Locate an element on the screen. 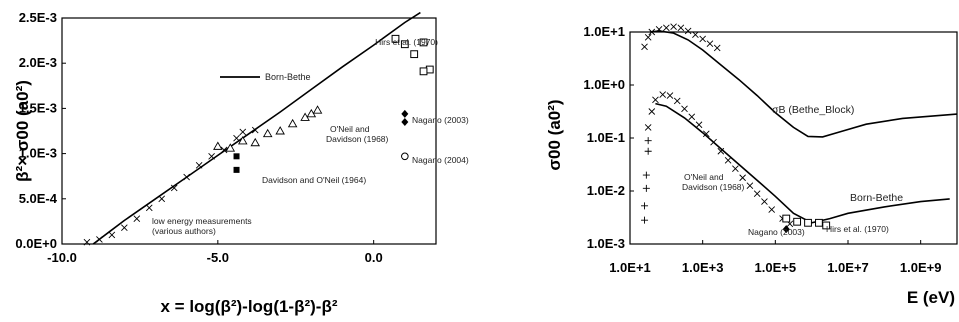 The height and width of the screenshot is (322, 959). right-x-tick-label: 1.0E+5 is located at coordinates (776, 267).